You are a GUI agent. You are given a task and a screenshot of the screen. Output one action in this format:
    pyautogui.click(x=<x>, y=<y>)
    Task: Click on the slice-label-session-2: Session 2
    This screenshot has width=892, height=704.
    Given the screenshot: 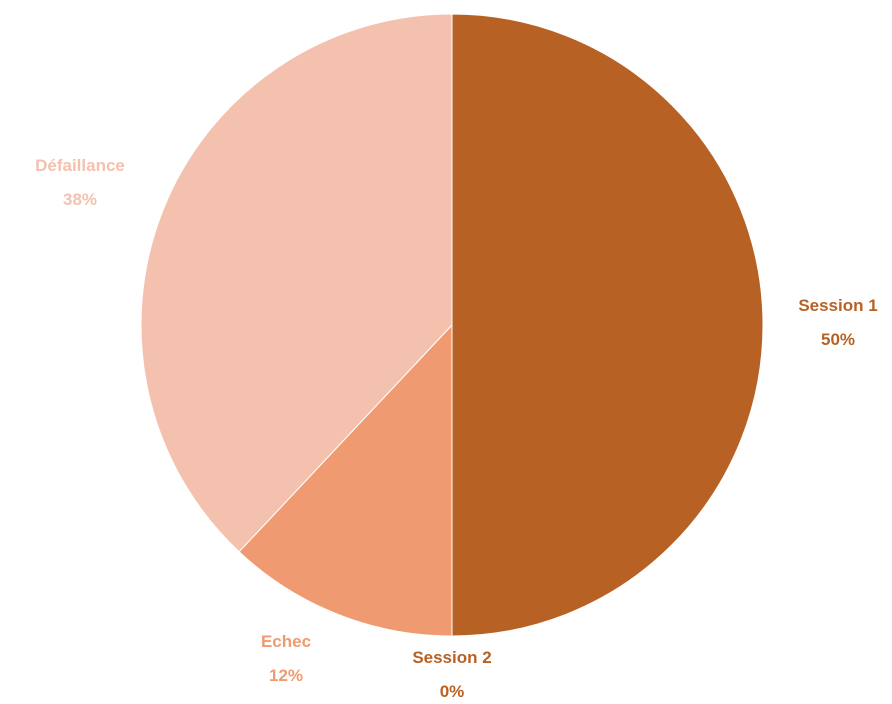 What is the action you would take?
    pyautogui.click(x=451, y=657)
    